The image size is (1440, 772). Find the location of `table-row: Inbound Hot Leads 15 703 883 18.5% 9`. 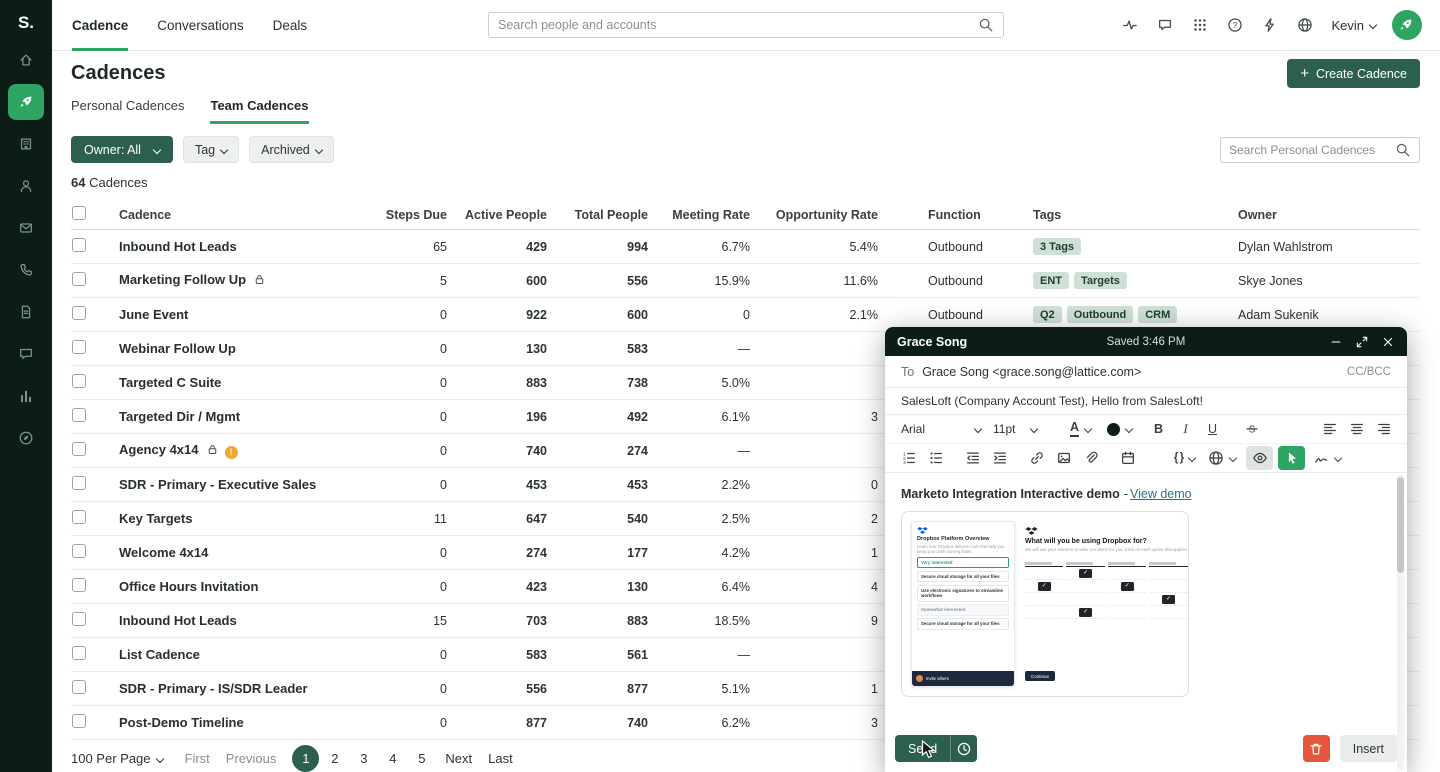

table-row: Inbound Hot Leads 15 703 883 18.5% 9 is located at coordinates (745, 621).